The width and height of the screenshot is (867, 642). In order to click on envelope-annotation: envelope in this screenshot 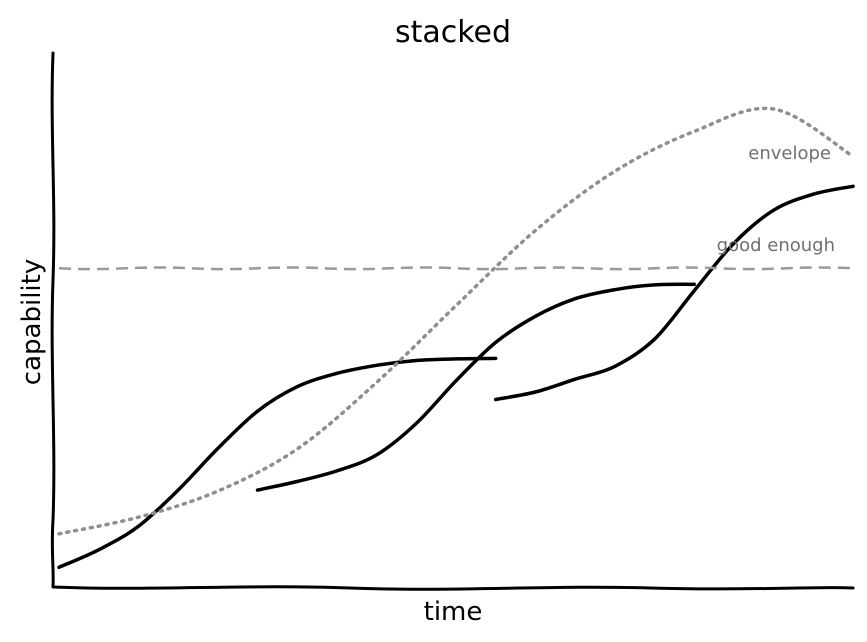, I will do `click(789, 153)`.